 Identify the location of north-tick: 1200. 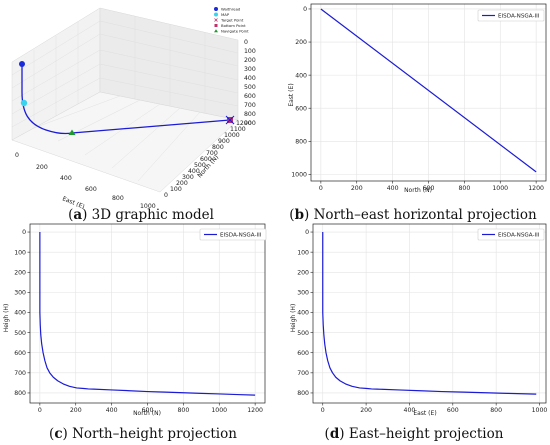
(244, 123).